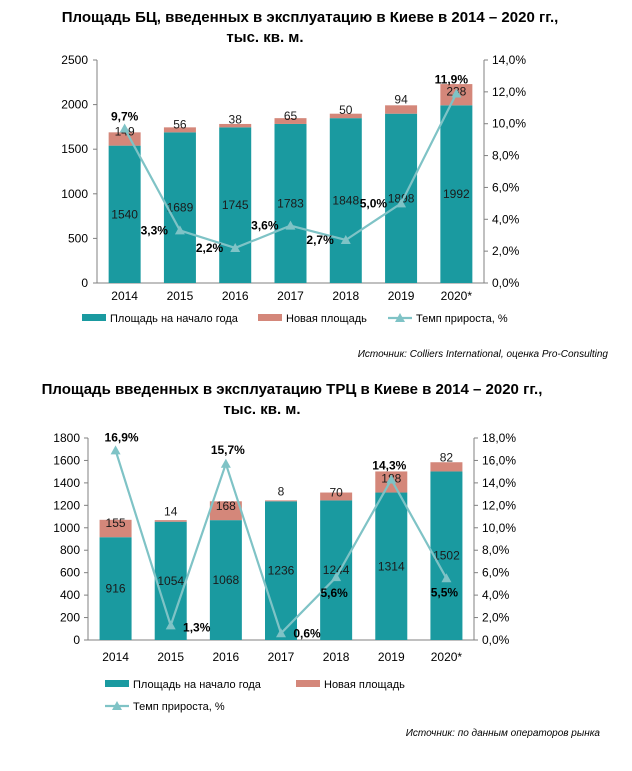 The image size is (632, 771). I want to click on chart2-bar-base-label: 1314, so click(391, 566).